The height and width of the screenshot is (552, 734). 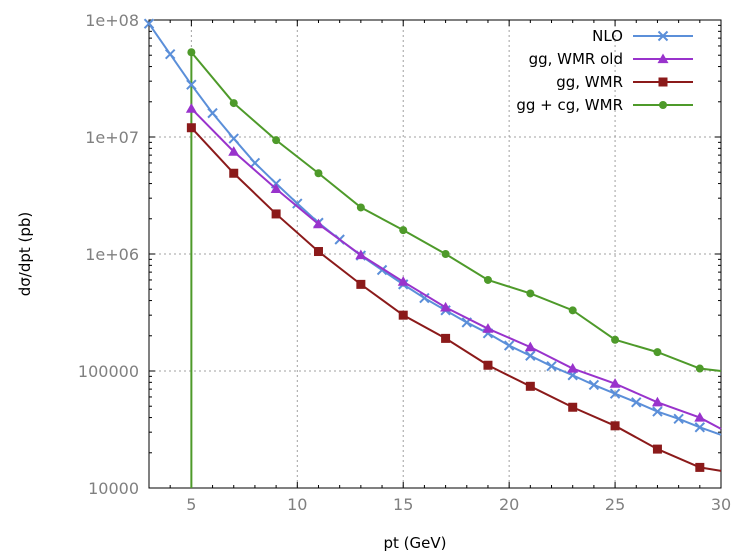 I want to click on x-tick-label-4: 25, so click(x=615, y=504).